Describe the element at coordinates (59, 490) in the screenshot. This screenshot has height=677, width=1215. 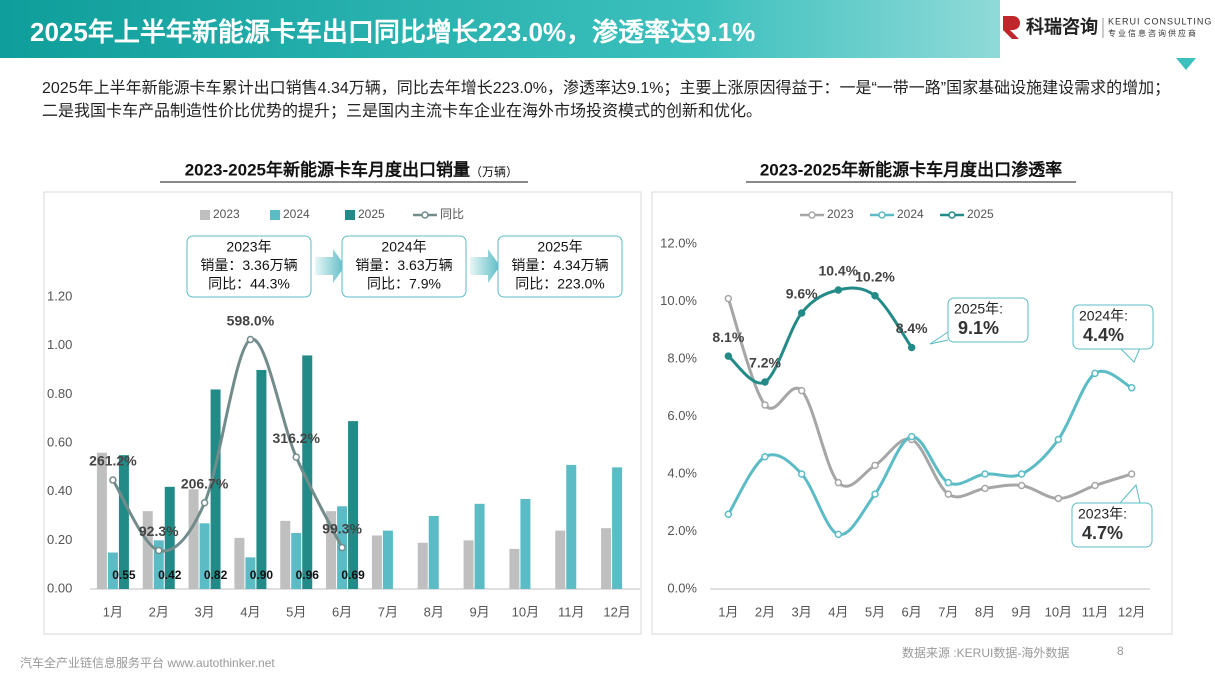
I see `y-tick-label: 0.40` at that location.